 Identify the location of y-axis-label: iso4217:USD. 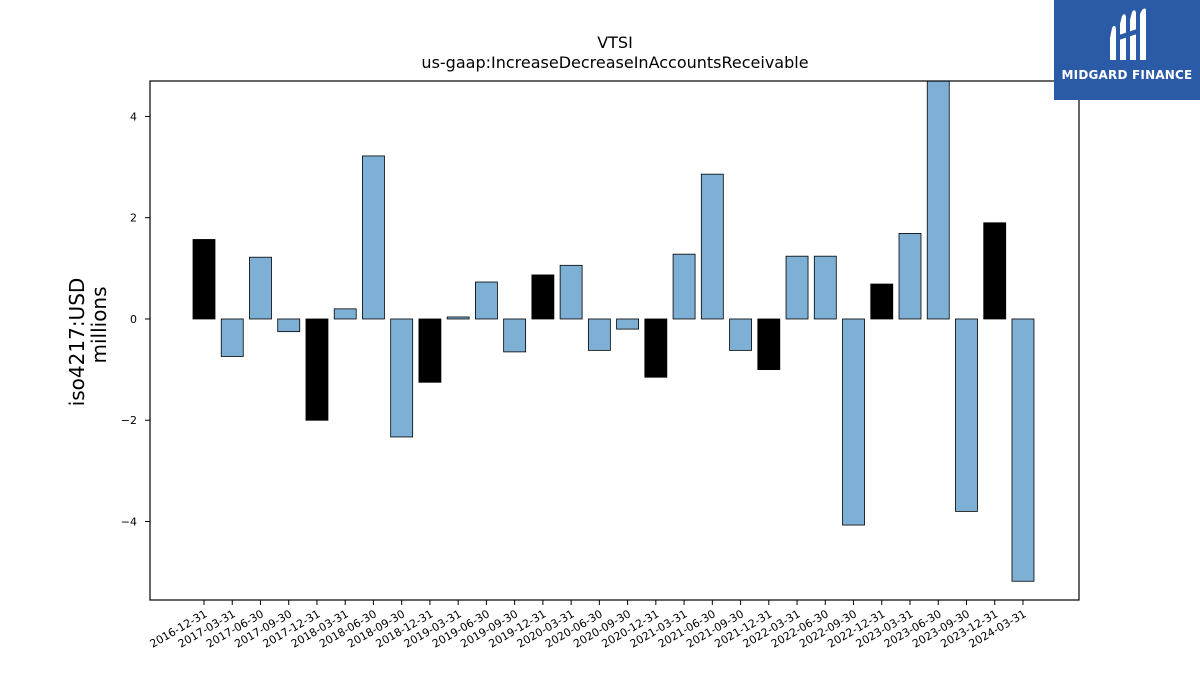
(77, 342).